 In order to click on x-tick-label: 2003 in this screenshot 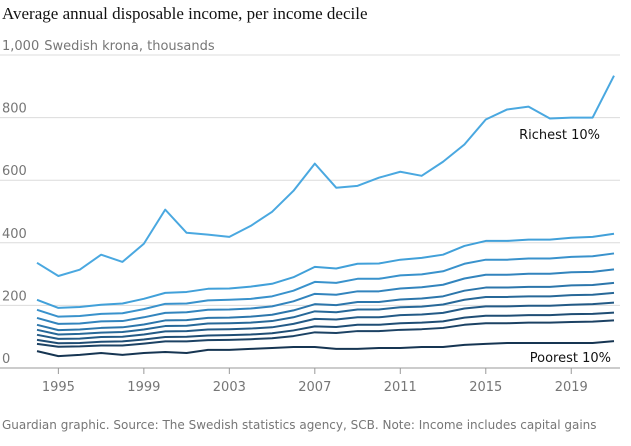, I will do `click(229, 387)`.